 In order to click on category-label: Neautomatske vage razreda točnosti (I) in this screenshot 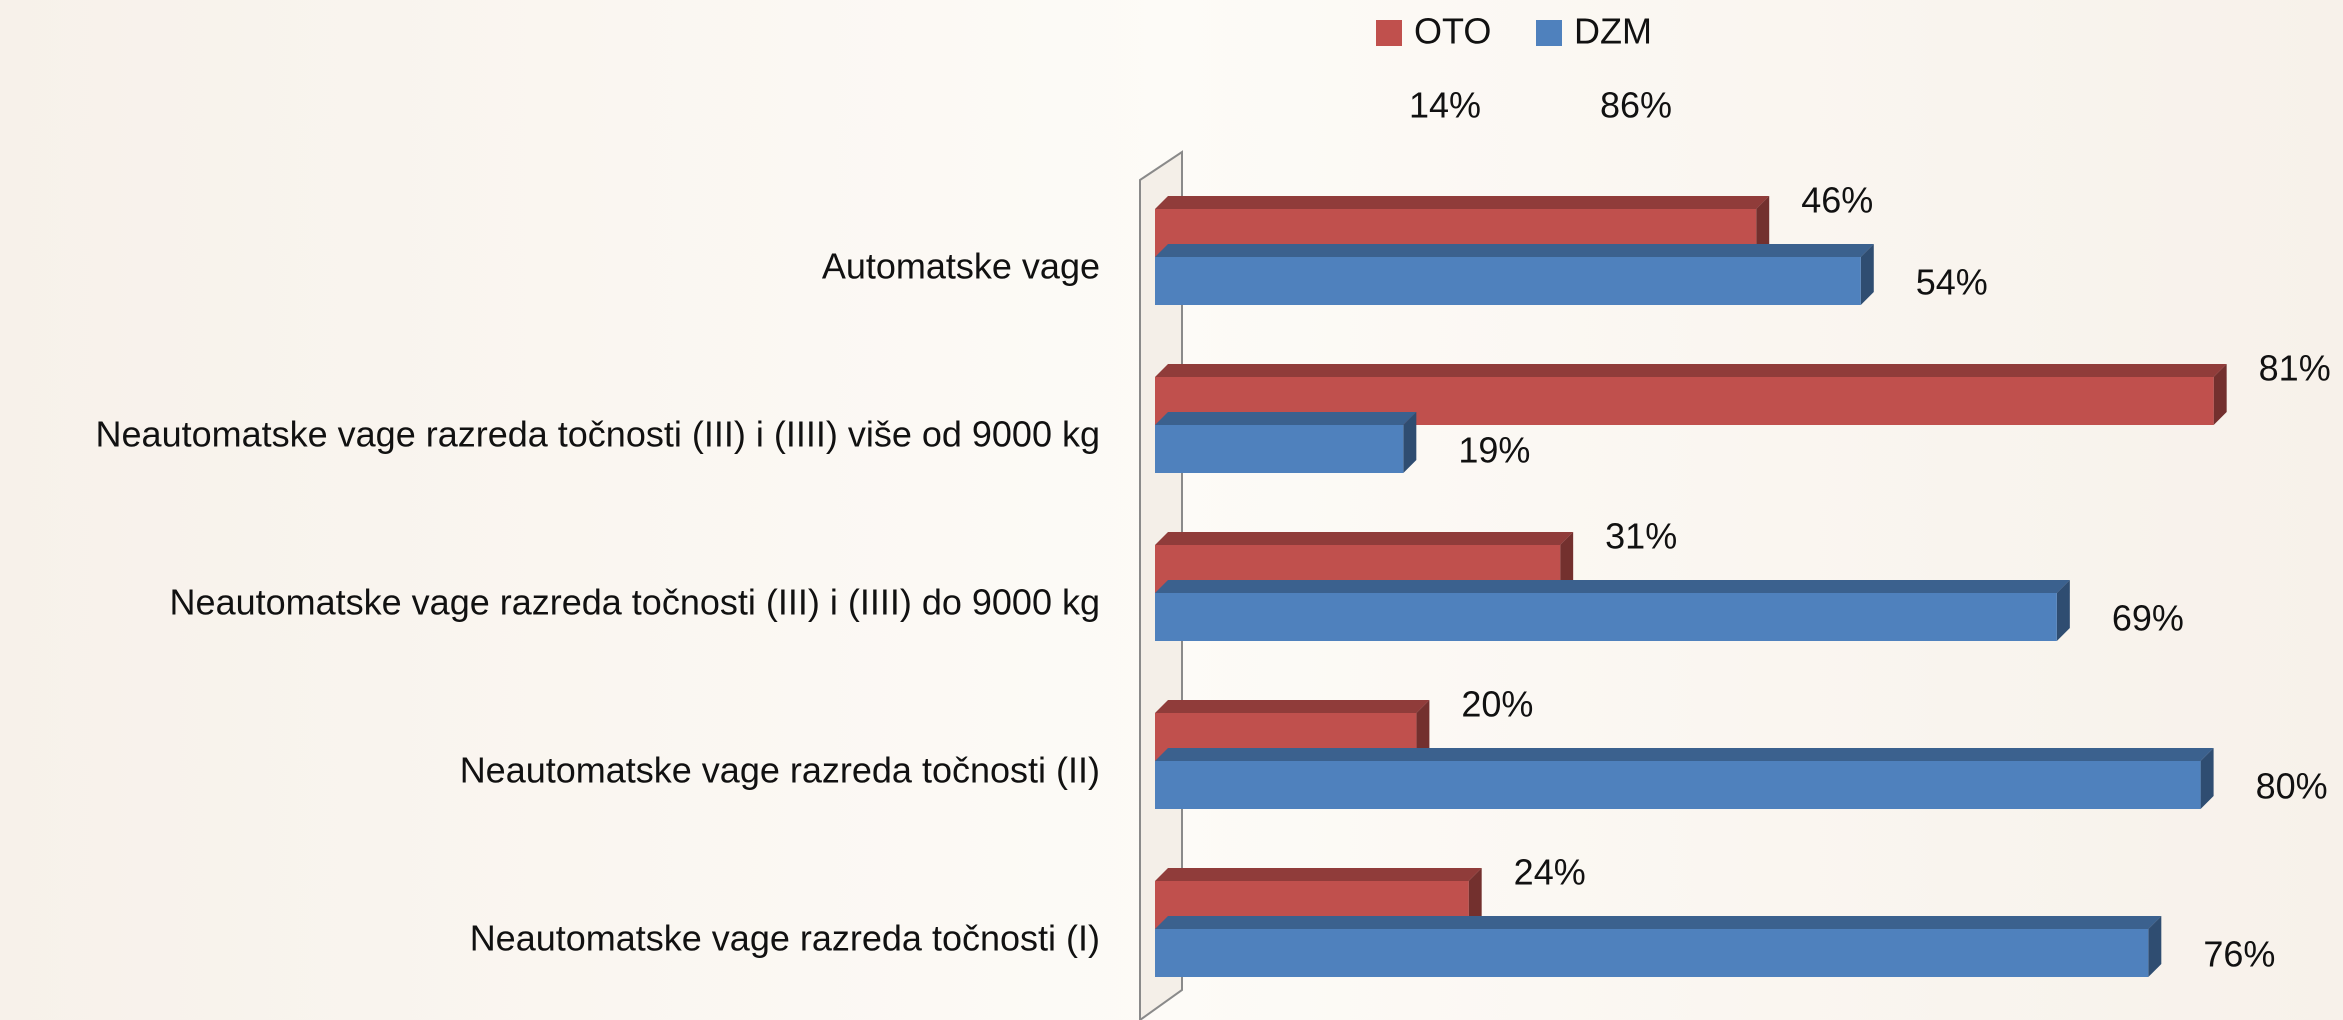, I will do `click(785, 938)`.